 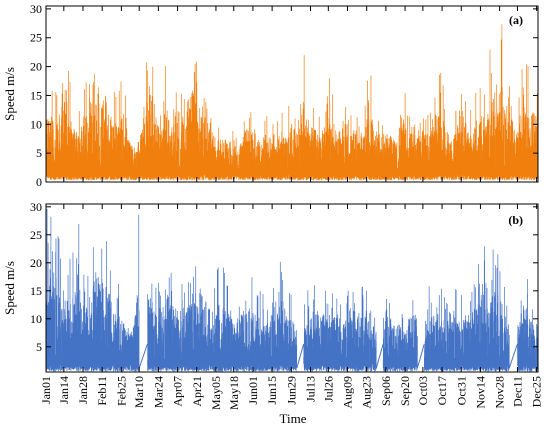 What do you see at coordinates (423, 390) in the screenshot?
I see `x-tick-label: Oct03` at bounding box center [423, 390].